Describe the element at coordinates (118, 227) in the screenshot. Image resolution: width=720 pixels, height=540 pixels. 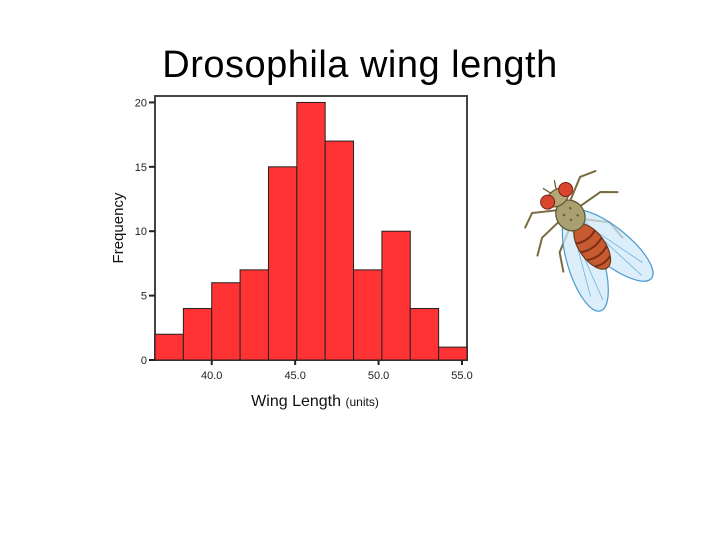
I see `y-axis-label: Frequency` at that location.